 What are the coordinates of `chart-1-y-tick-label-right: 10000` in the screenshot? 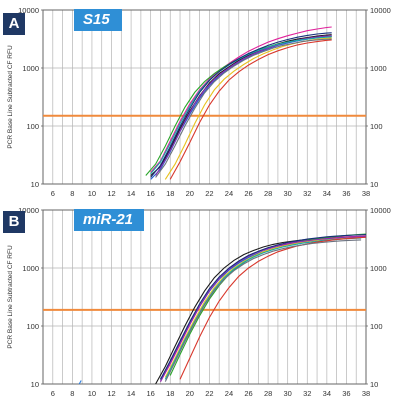 It's located at (380, 210).